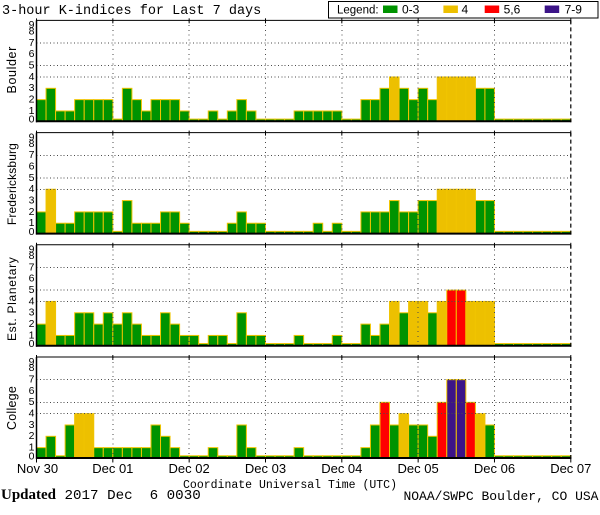 The width and height of the screenshot is (600, 515). I want to click on svg-text: 0-3, so click(411, 10).